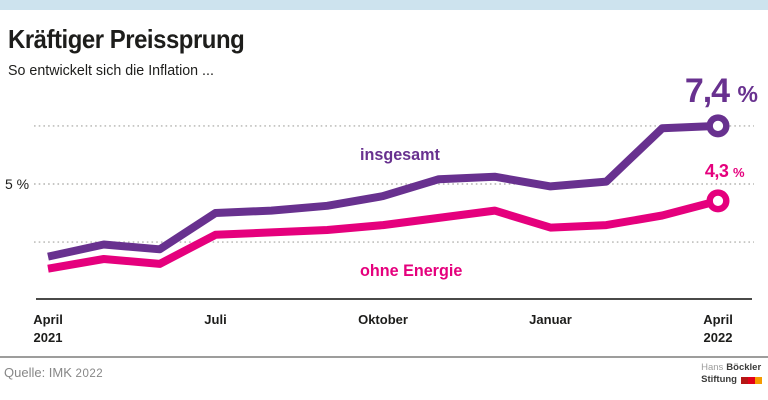 This screenshot has width=768, height=400. I want to click on end-value-insgesamt-unit: %, so click(747, 94).